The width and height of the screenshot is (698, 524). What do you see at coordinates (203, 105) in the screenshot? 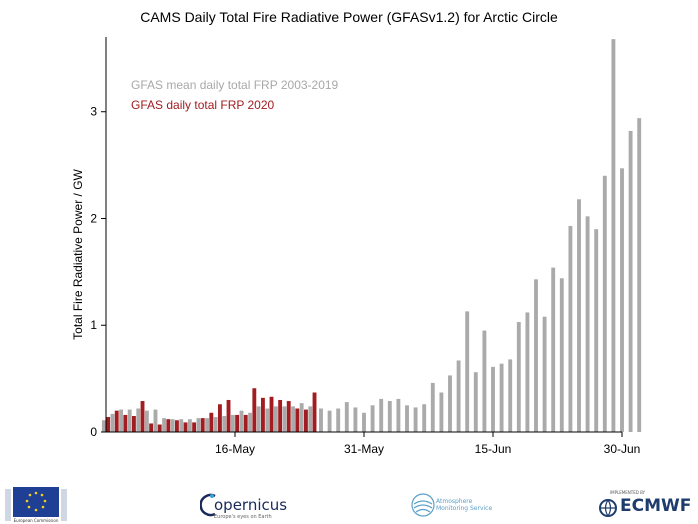
I see `legend-entry: GFAS daily total FRP 2020` at bounding box center [203, 105].